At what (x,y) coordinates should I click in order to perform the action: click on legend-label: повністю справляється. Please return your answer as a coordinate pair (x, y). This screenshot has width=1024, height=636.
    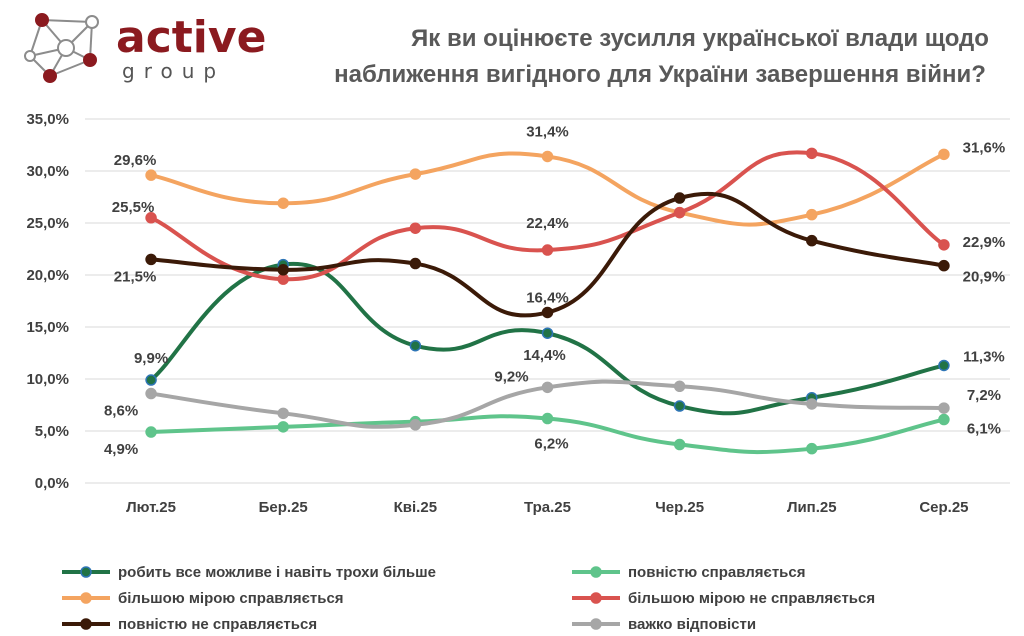
    Looking at the image, I should click on (717, 572).